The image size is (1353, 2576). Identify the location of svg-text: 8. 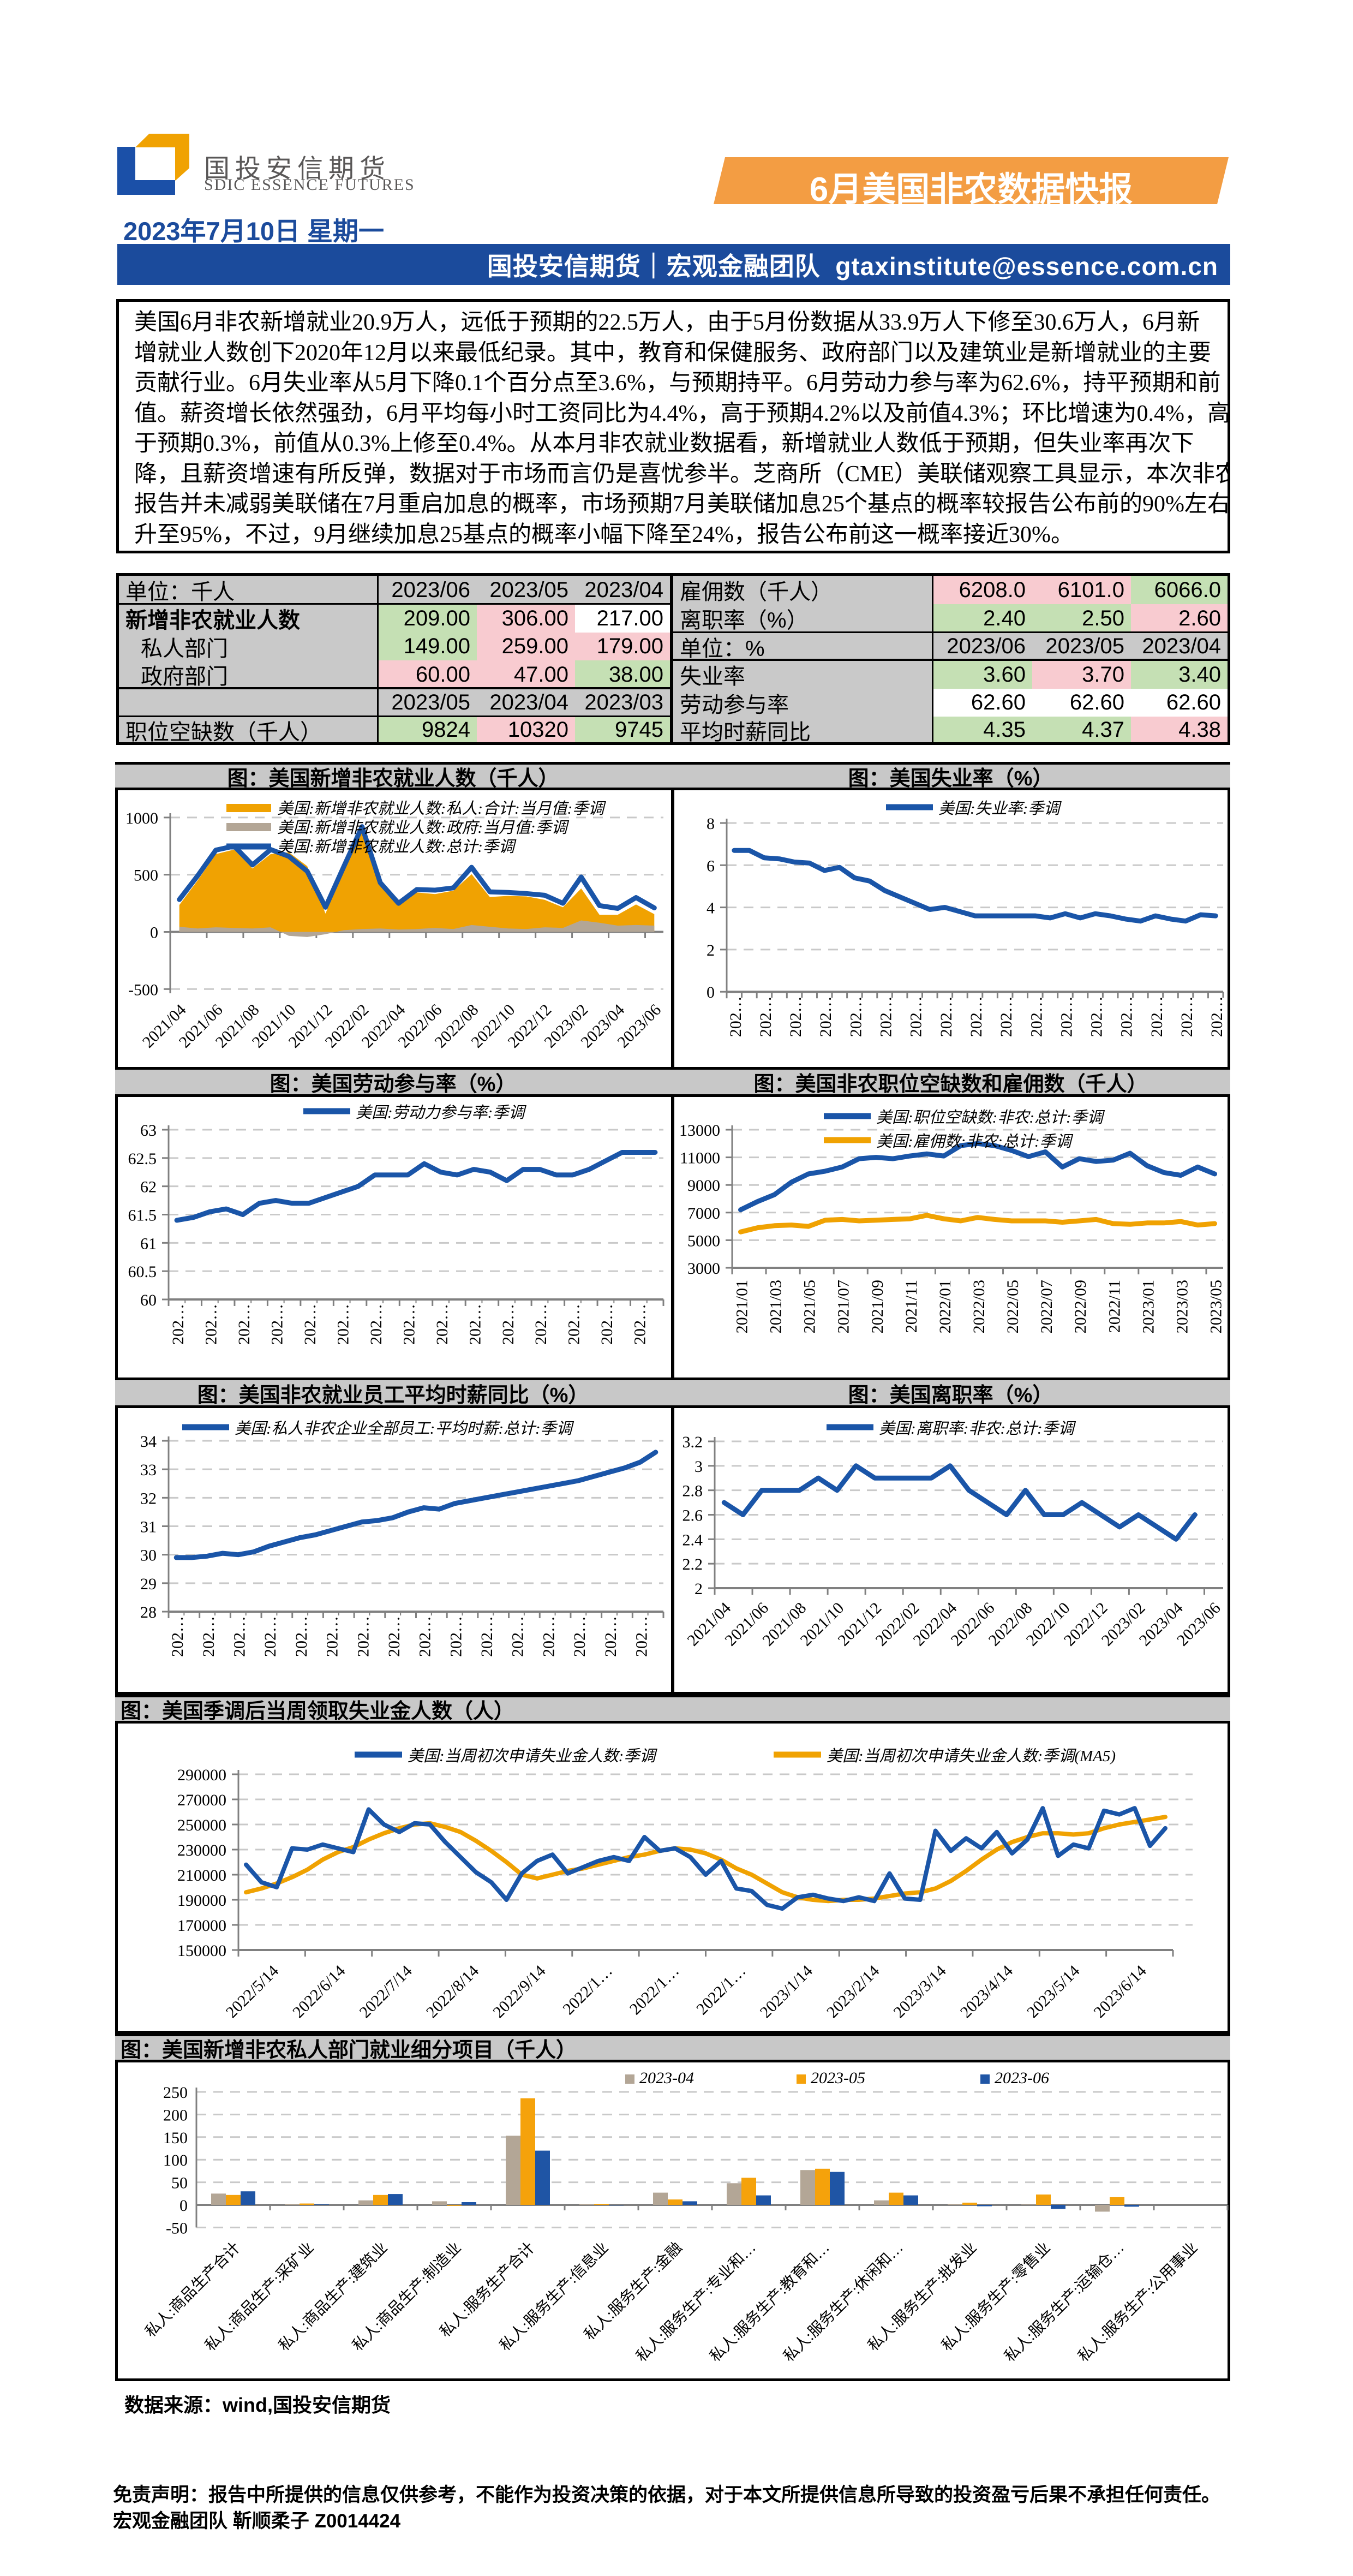
(711, 824).